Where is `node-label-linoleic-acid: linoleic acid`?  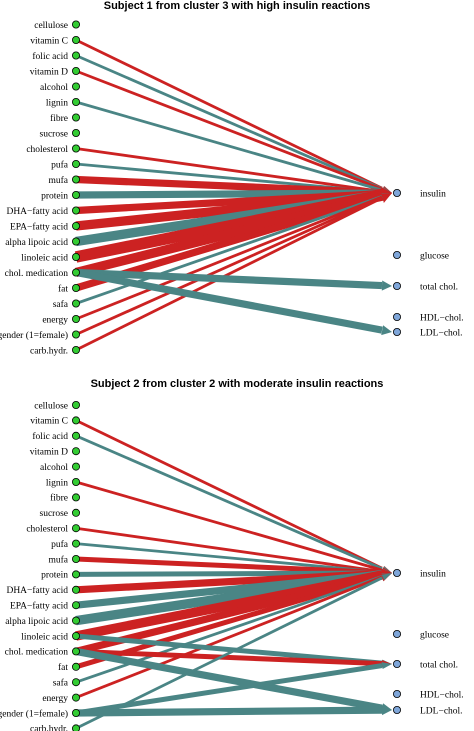 node-label-linoleic-acid: linoleic acid is located at coordinates (44, 637).